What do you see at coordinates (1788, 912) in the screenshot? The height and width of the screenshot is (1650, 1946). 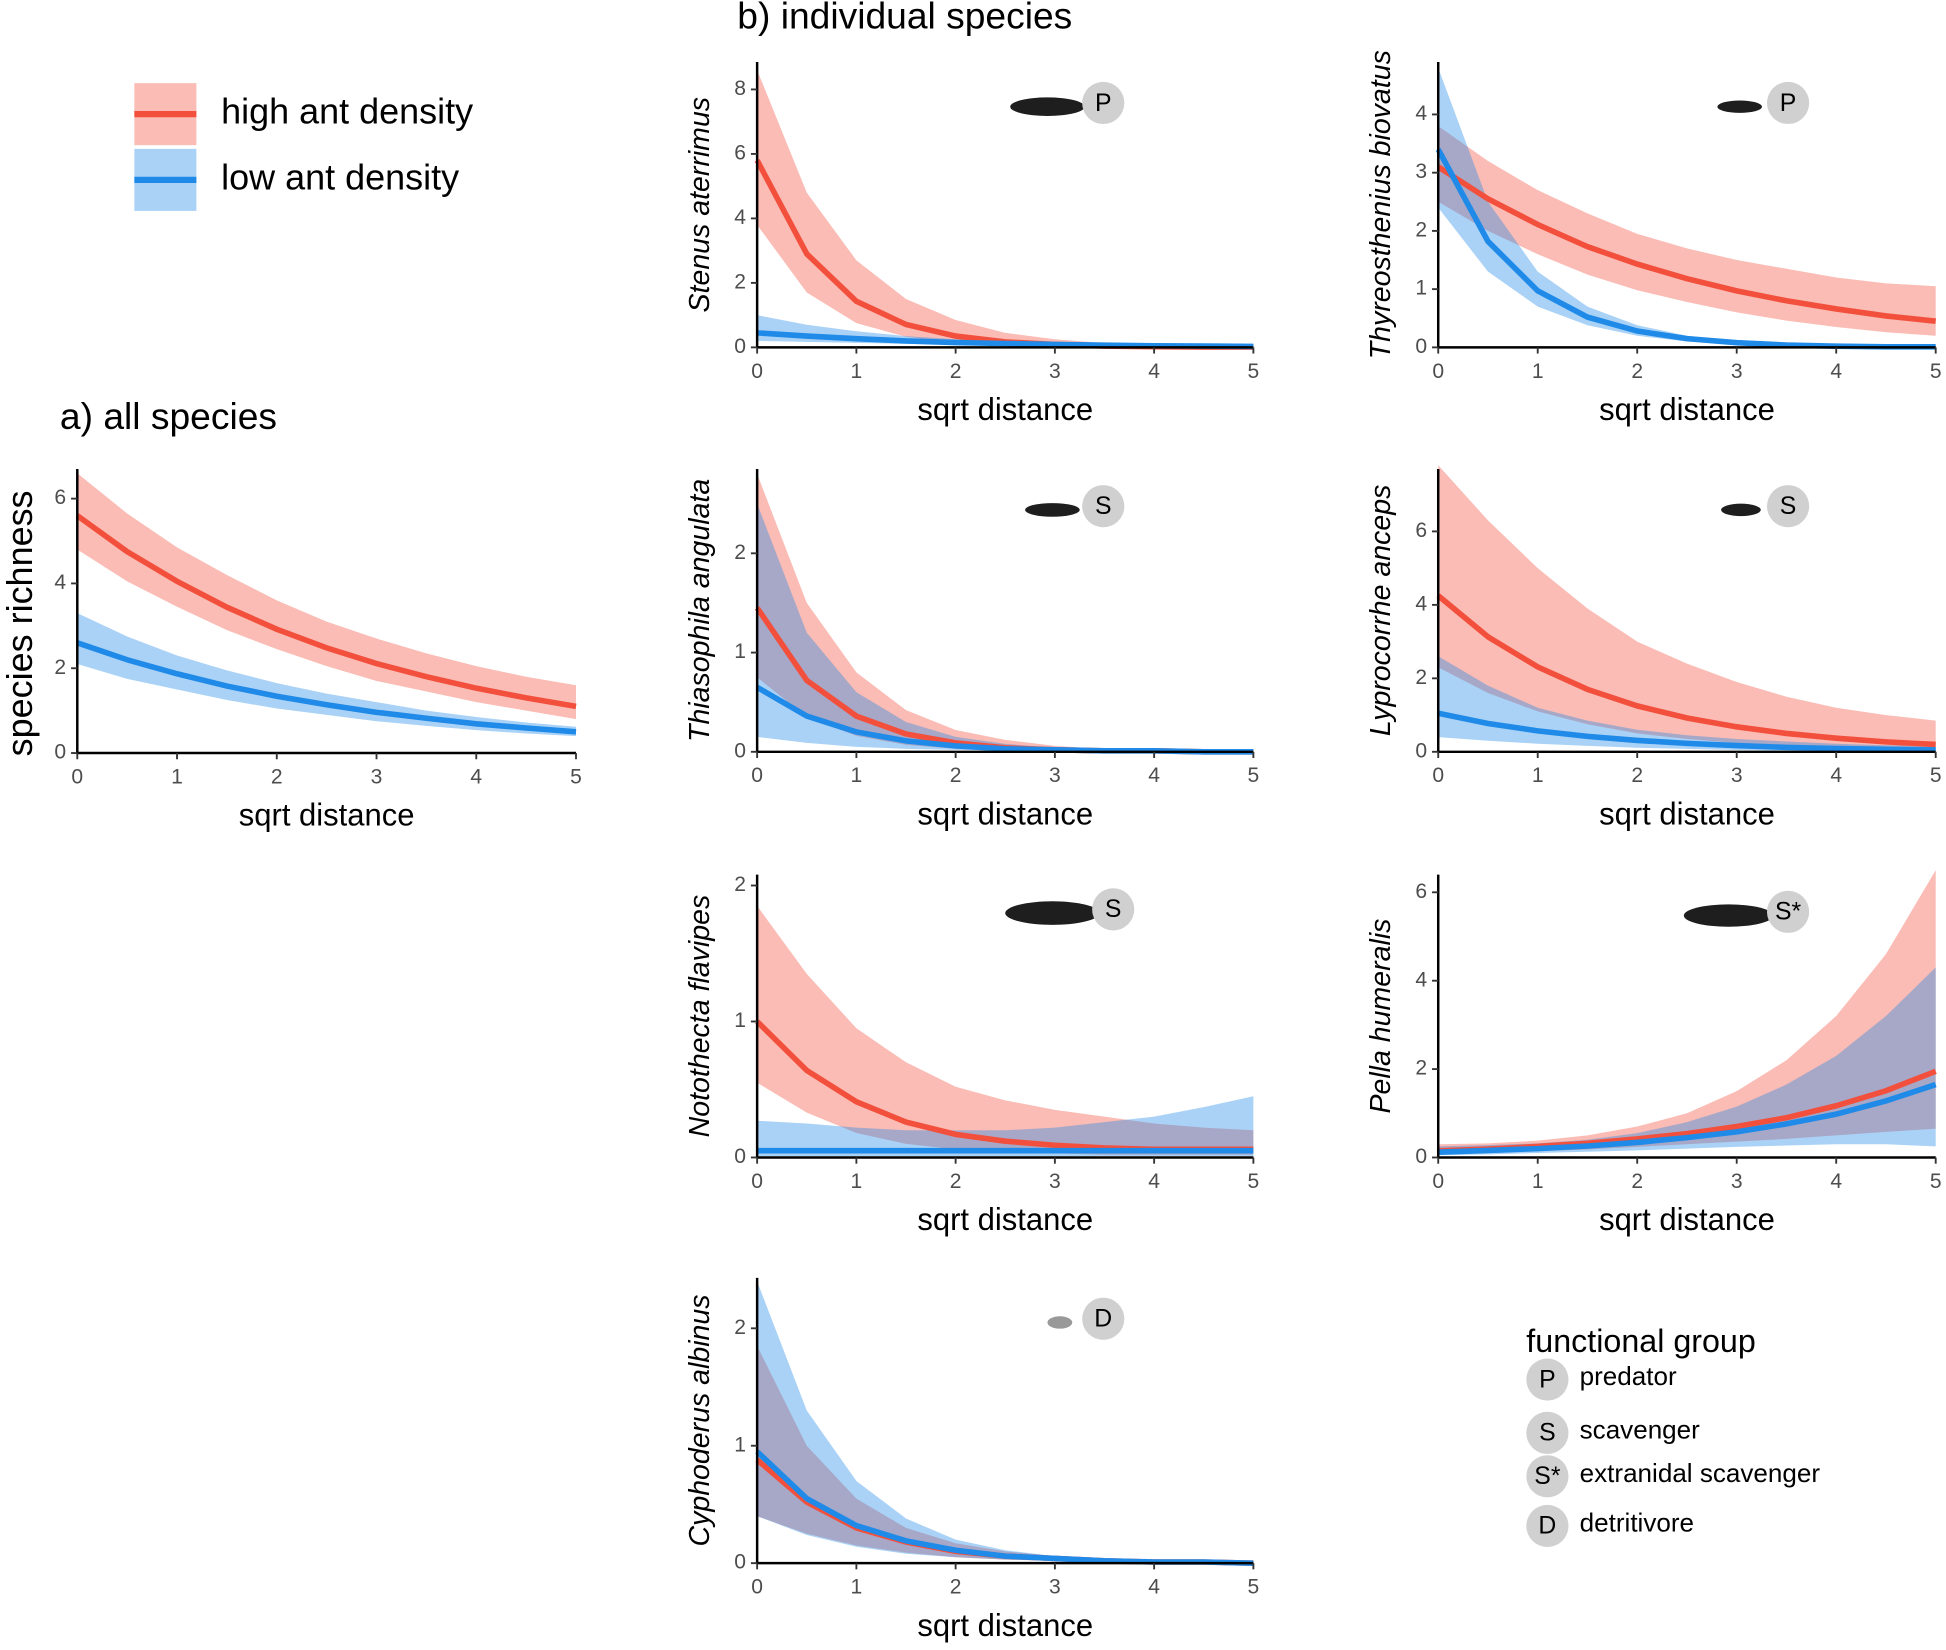 I see `badge-label: S*` at bounding box center [1788, 912].